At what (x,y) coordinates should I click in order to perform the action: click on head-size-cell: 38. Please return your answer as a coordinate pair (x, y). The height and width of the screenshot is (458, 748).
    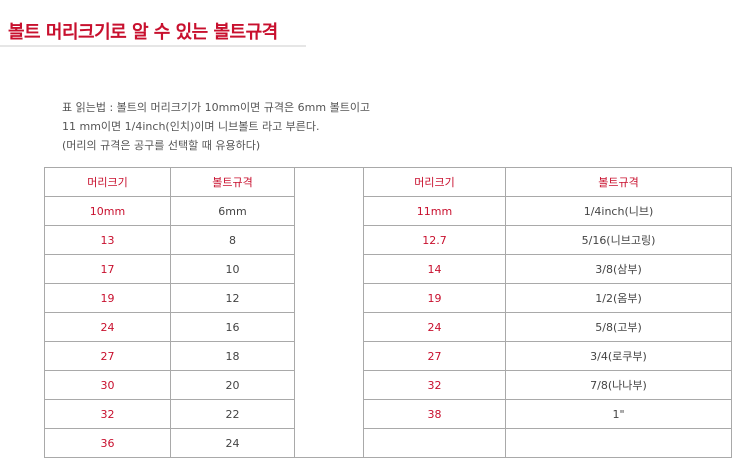
    Looking at the image, I should click on (434, 414).